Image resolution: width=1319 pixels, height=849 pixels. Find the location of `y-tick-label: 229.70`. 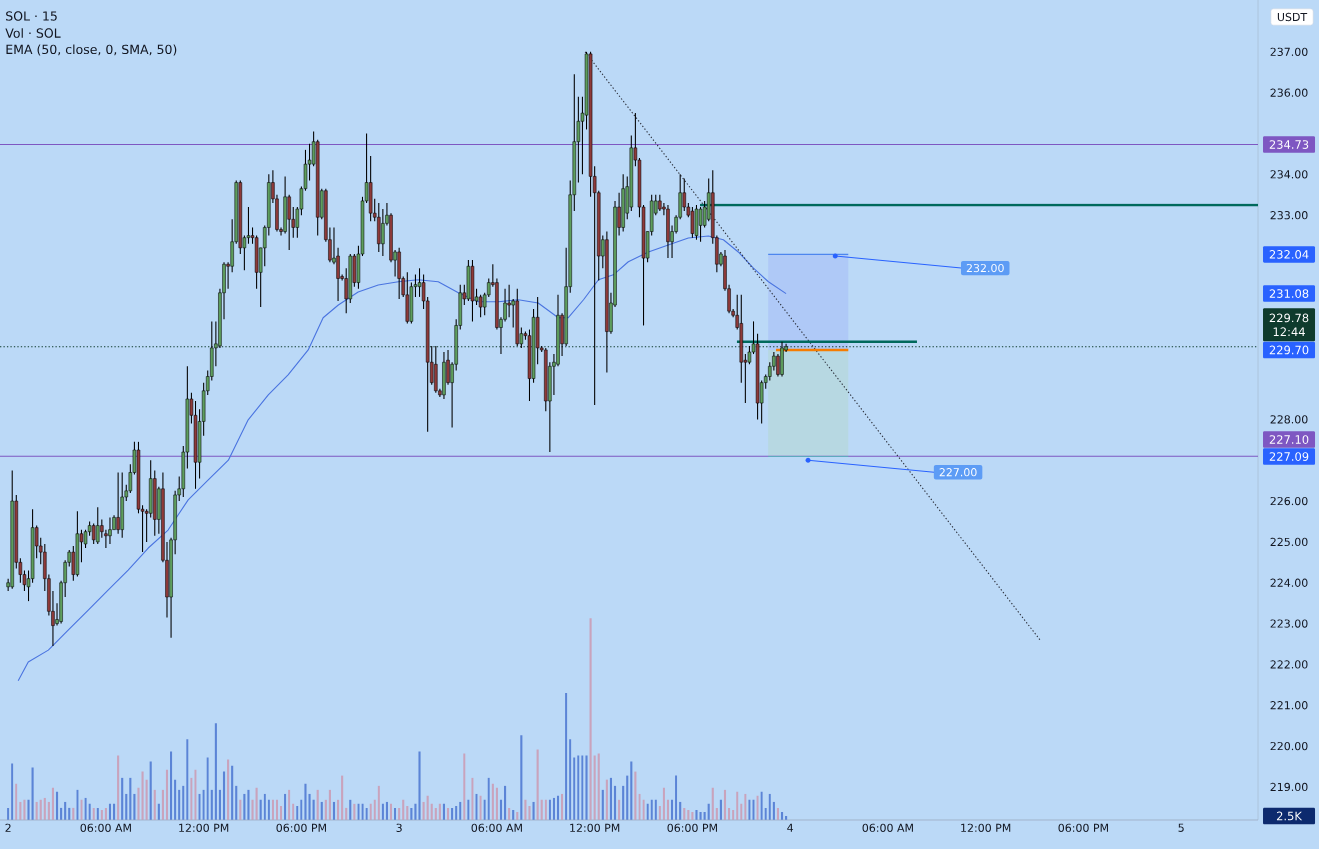

y-tick-label: 229.70 is located at coordinates (1289, 350).